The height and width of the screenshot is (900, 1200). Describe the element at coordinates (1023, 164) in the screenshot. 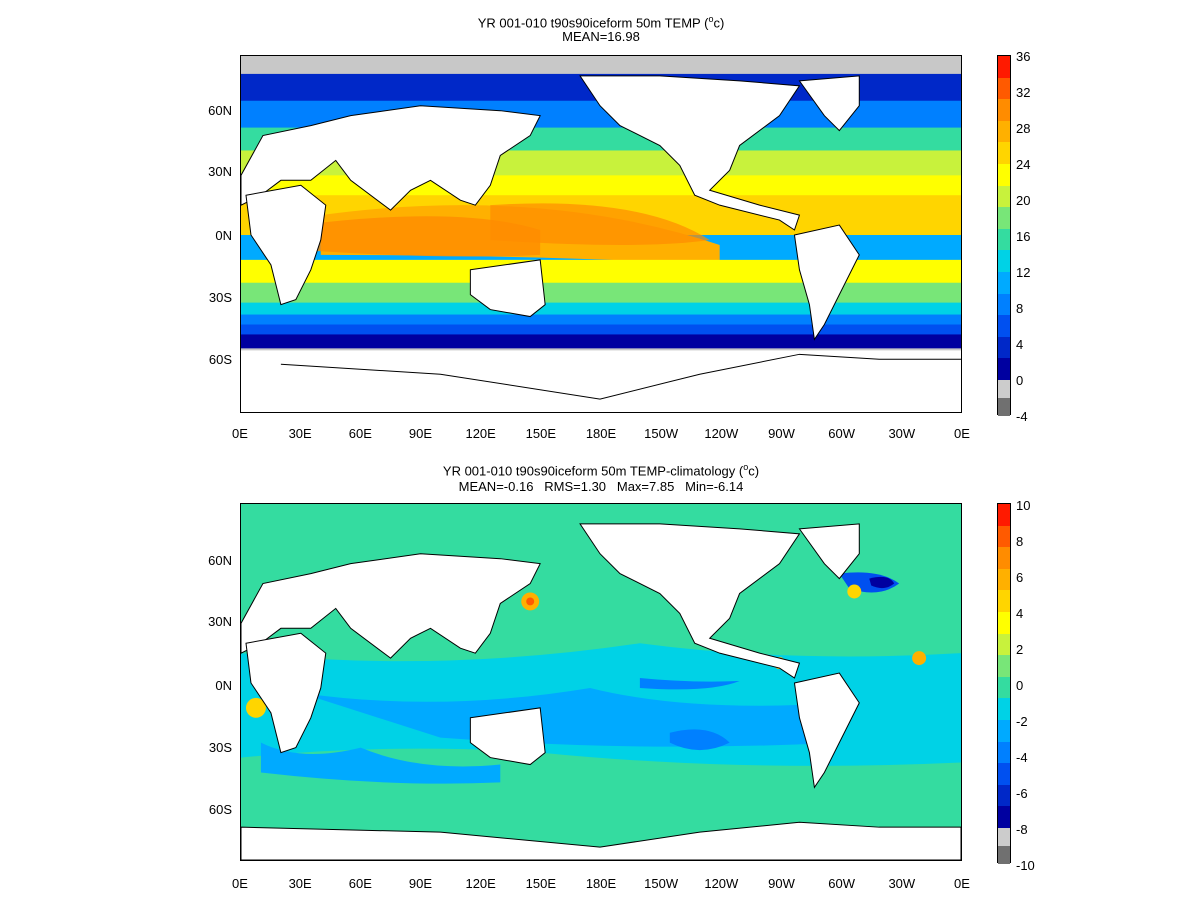

I see `colorbar-tick-label: 24` at that location.